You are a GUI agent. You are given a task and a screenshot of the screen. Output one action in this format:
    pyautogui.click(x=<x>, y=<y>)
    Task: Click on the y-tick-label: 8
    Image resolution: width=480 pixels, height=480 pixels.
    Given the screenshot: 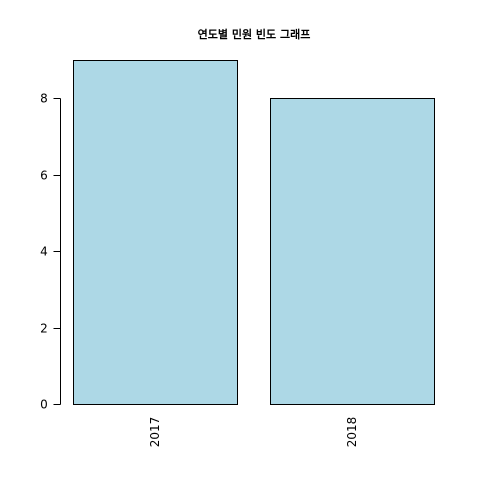 What is the action you would take?
    pyautogui.click(x=44, y=99)
    